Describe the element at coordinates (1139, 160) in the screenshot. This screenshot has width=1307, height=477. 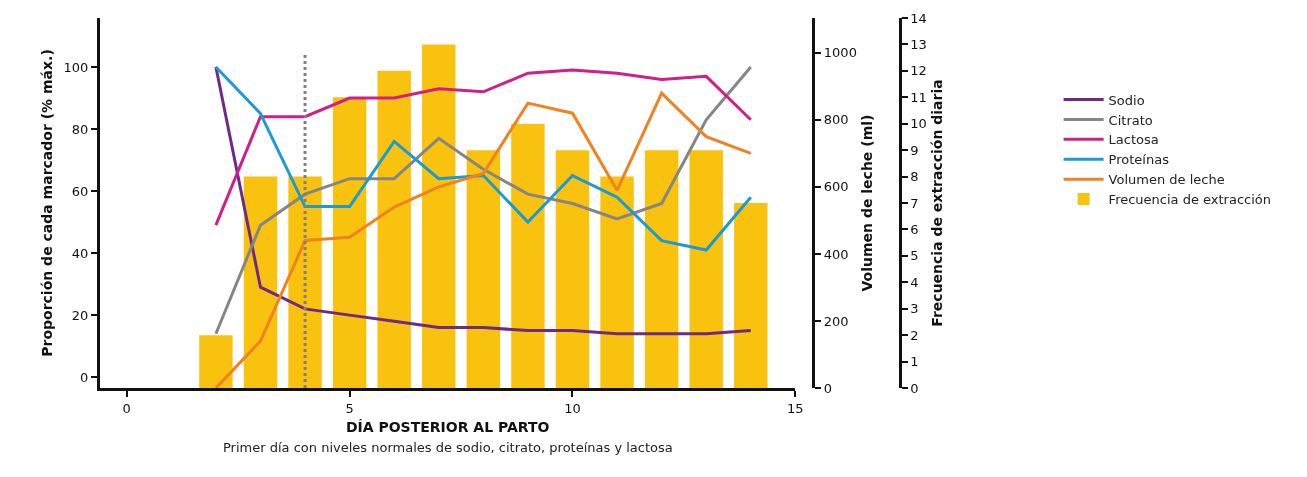
I see `legend-label: Proteínas` at that location.